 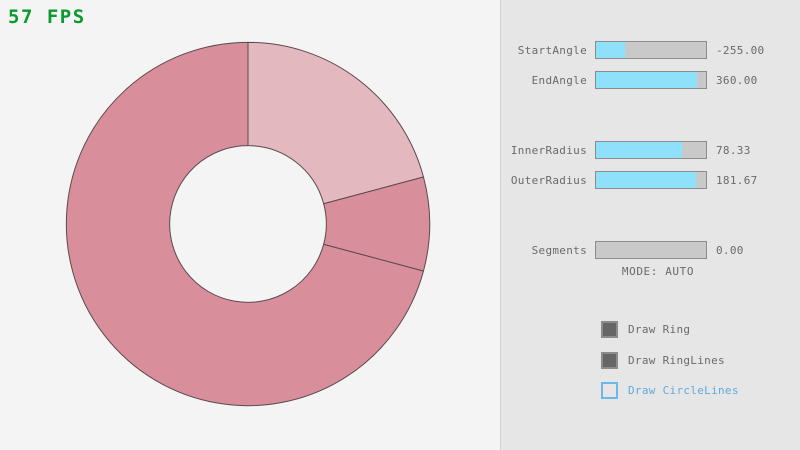 What do you see at coordinates (559, 80) in the screenshot?
I see `slider-label-endangle: EndAngle` at bounding box center [559, 80].